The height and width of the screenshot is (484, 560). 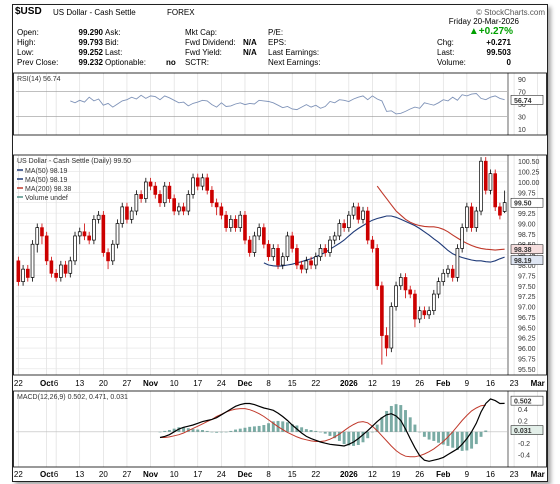 What do you see at coordinates (323, 431) in the screenshot?
I see `macd-signal-line` at bounding box center [323, 431].